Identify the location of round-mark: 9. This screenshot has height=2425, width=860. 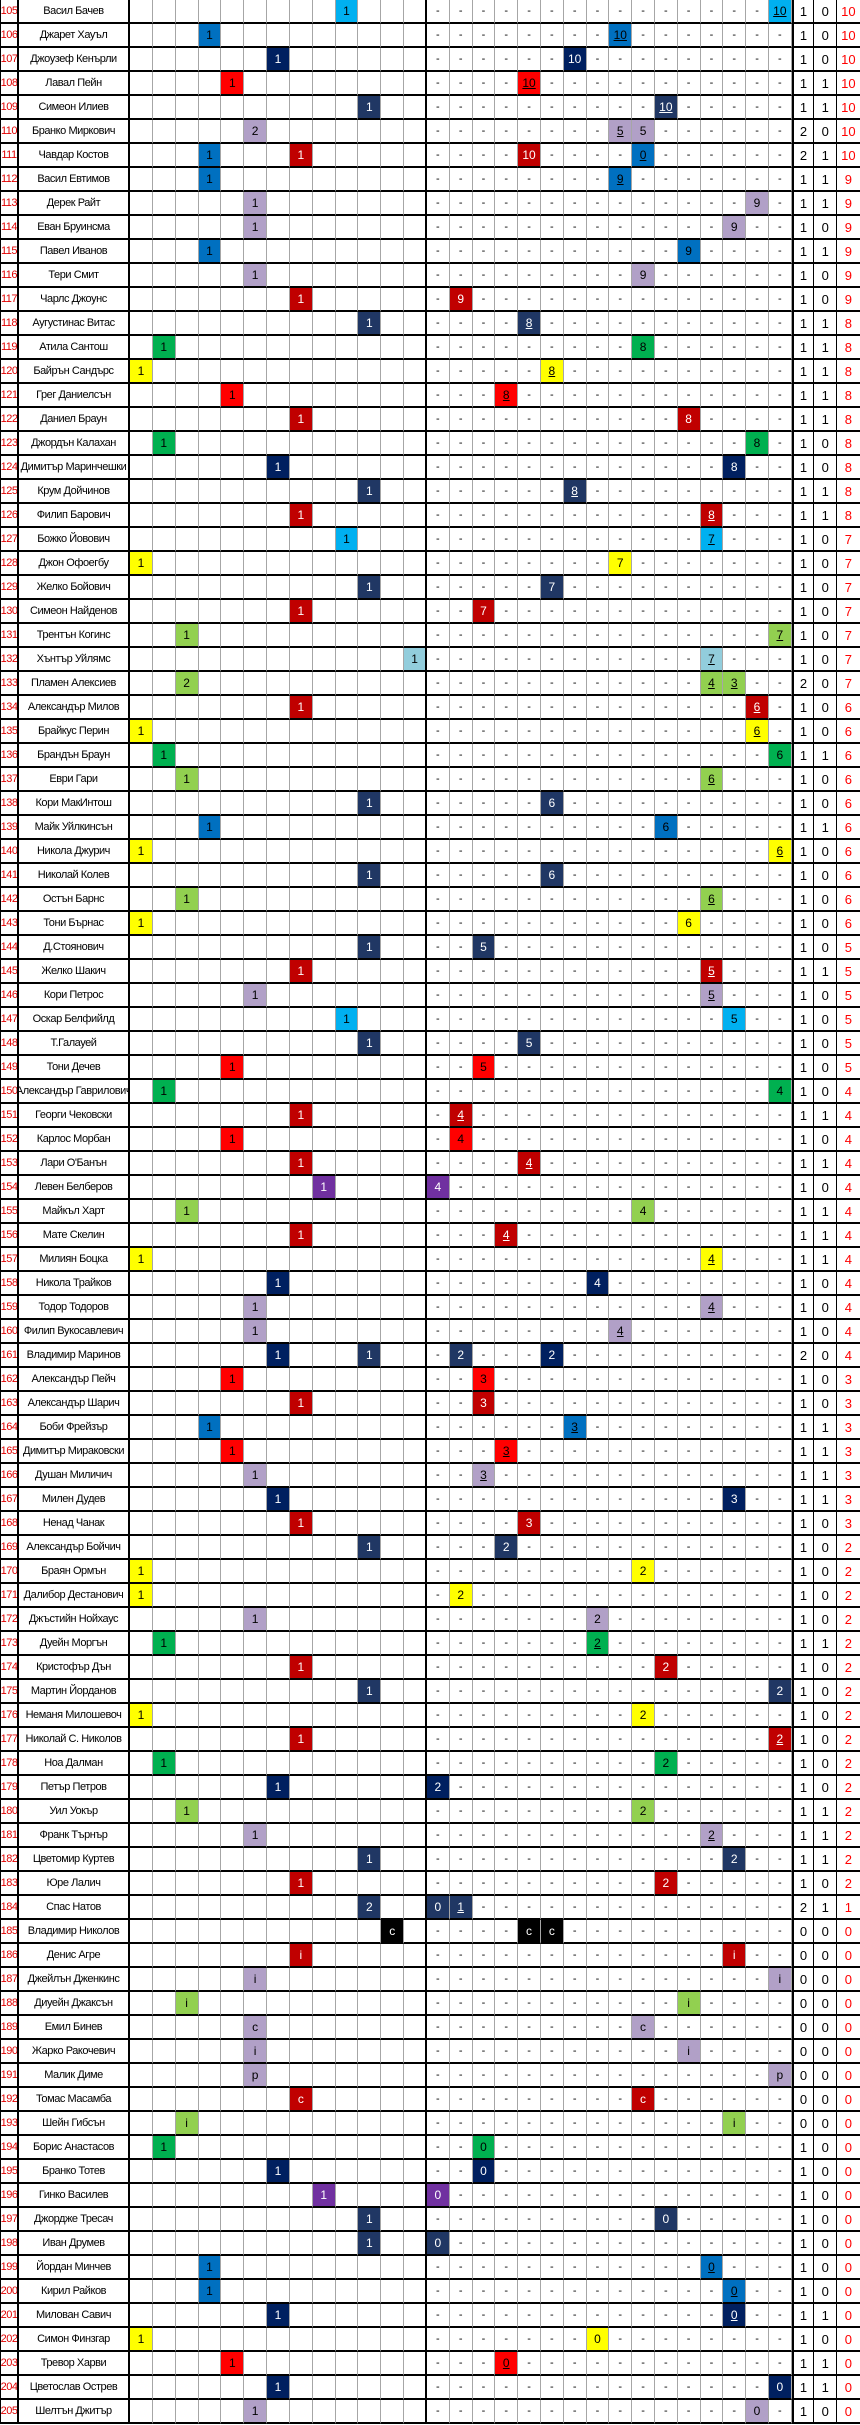
(643, 276).